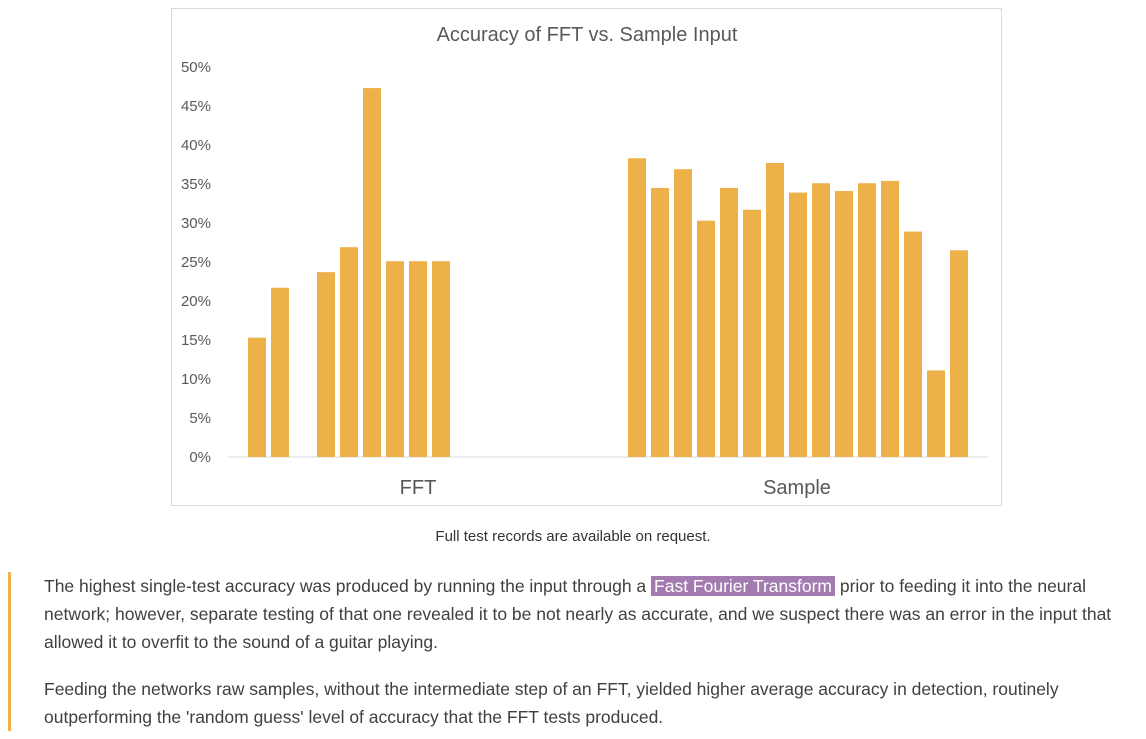 The width and height of the screenshot is (1146, 739). Describe the element at coordinates (196, 223) in the screenshot. I see `y-tick-label: 30%` at that location.